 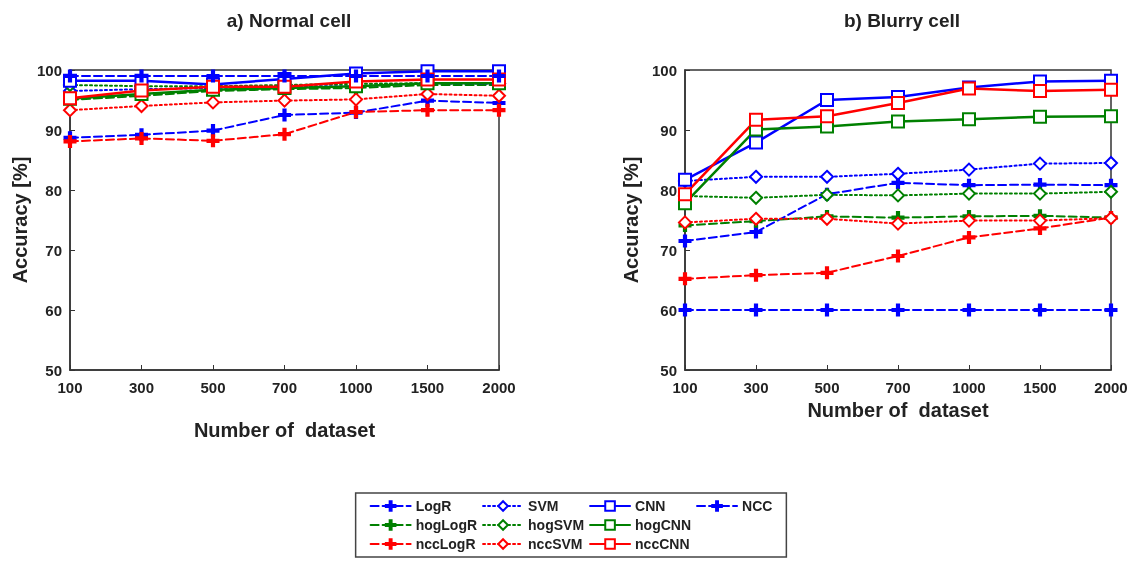 I want to click on legend-label: hogCNN, so click(x=663, y=525).